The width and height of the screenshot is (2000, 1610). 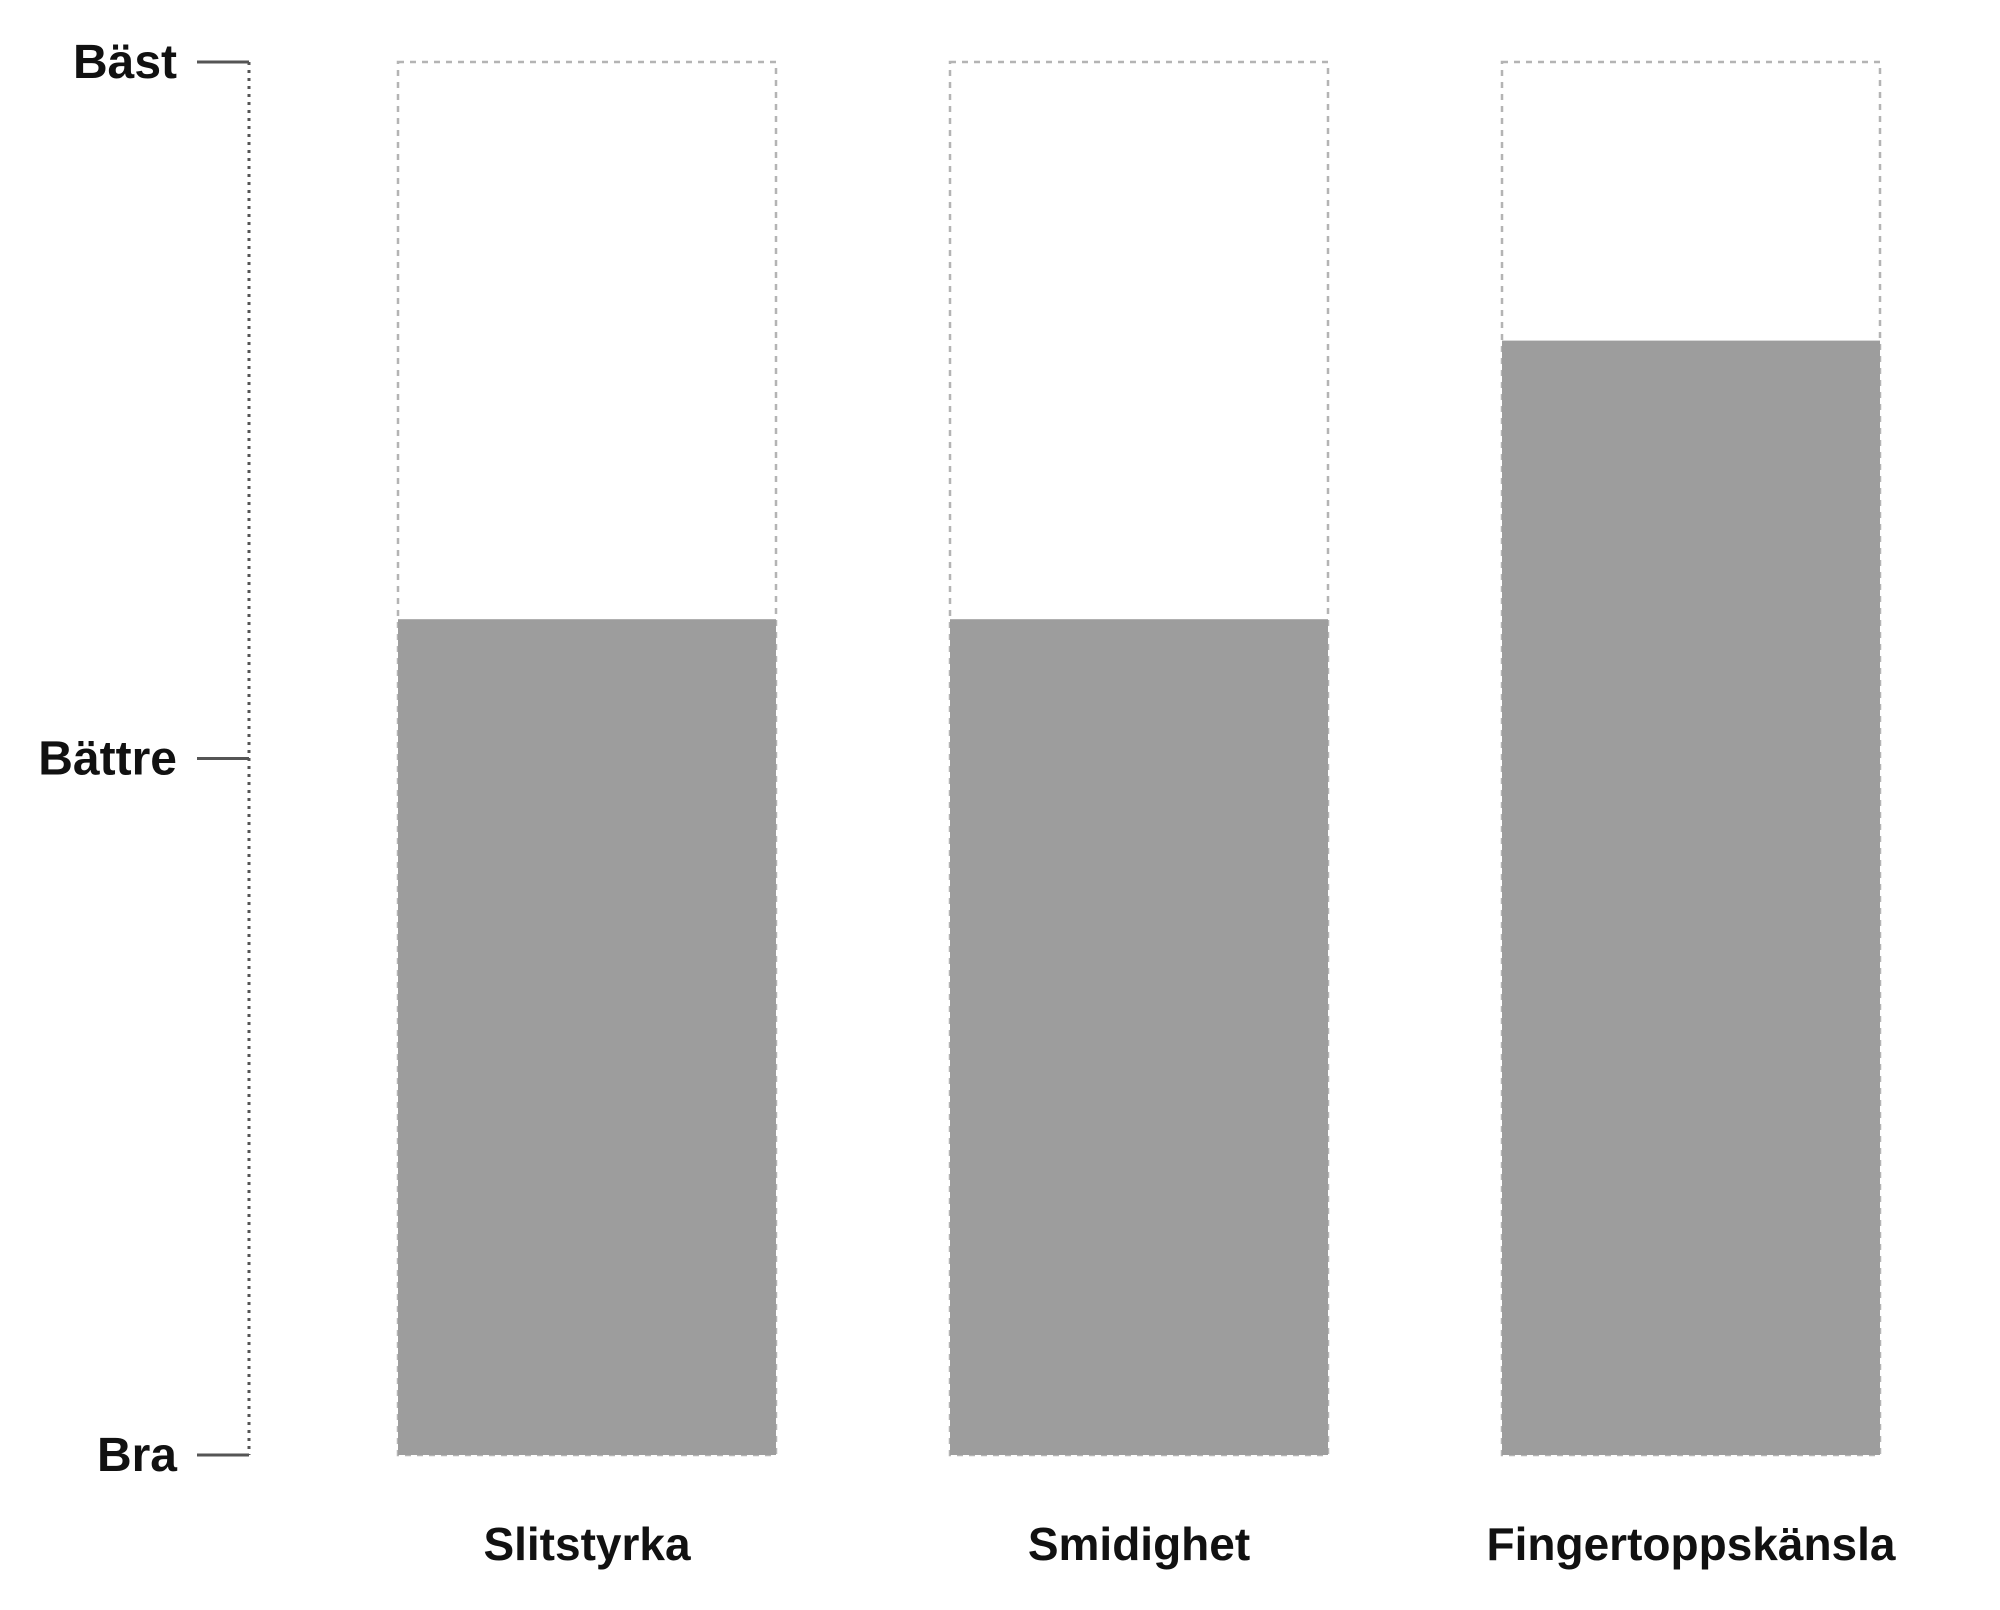 What do you see at coordinates (137, 1455) in the screenshot?
I see `y-tick-label: Bra` at bounding box center [137, 1455].